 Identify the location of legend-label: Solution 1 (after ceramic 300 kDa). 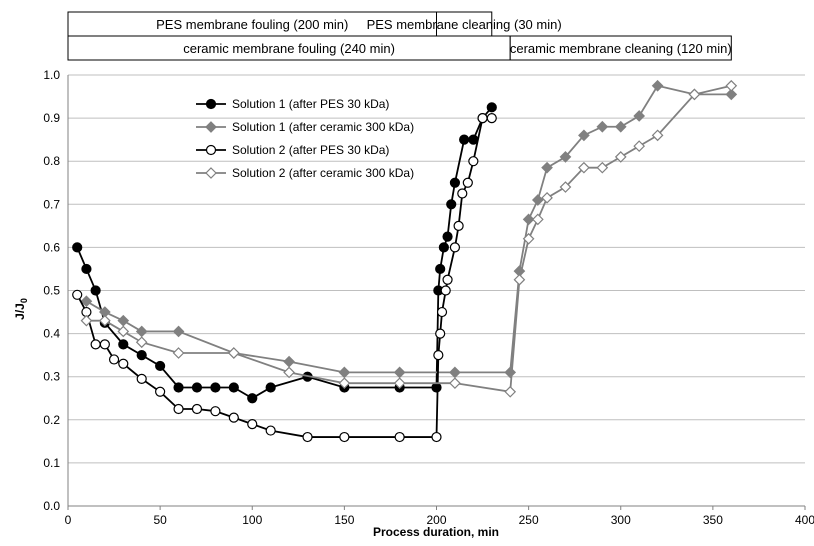
(323, 127).